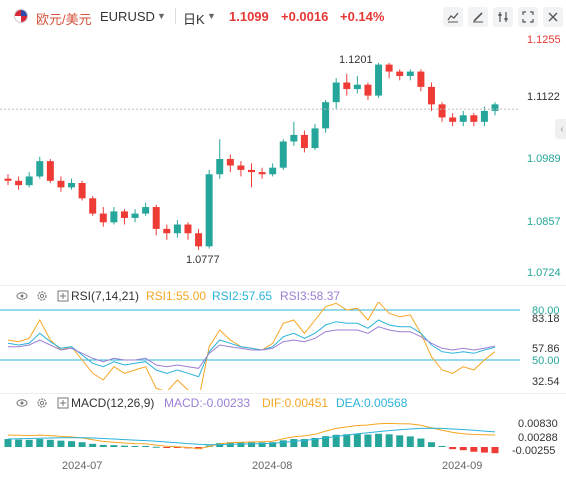 This screenshot has width=566, height=479. I want to click on macd-title: MACD(12,26,9), so click(113, 403).